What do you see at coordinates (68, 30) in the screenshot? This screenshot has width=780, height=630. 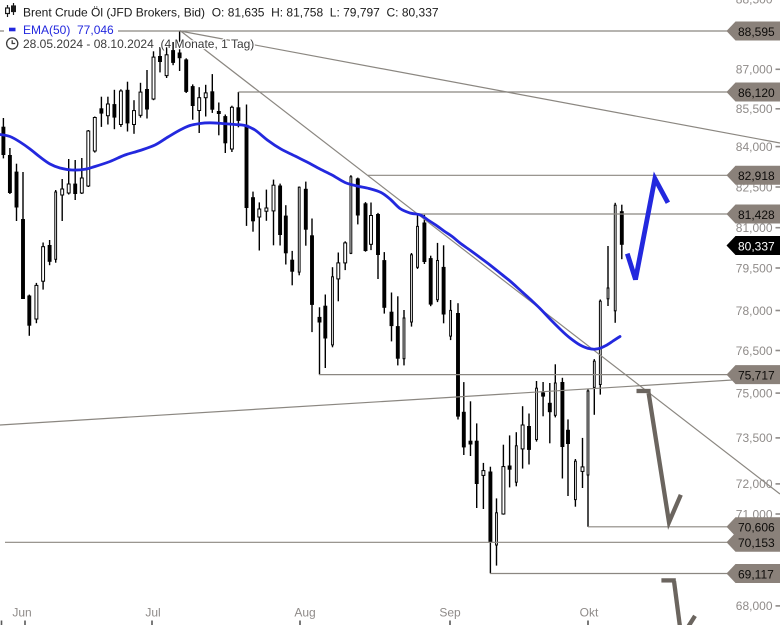 I see `svg-text: EMA(50) 77,046` at bounding box center [68, 30].